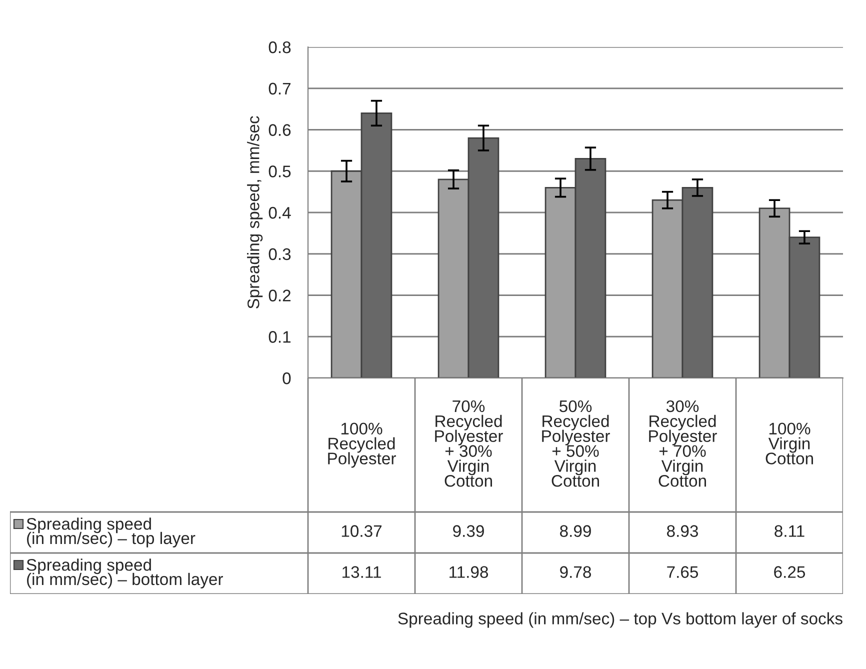 This screenshot has height=669, width=866. What do you see at coordinates (620, 620) in the screenshot?
I see `text: Spreading speed (in mm/sec) – top Vs bottom layer of socks` at bounding box center [620, 620].